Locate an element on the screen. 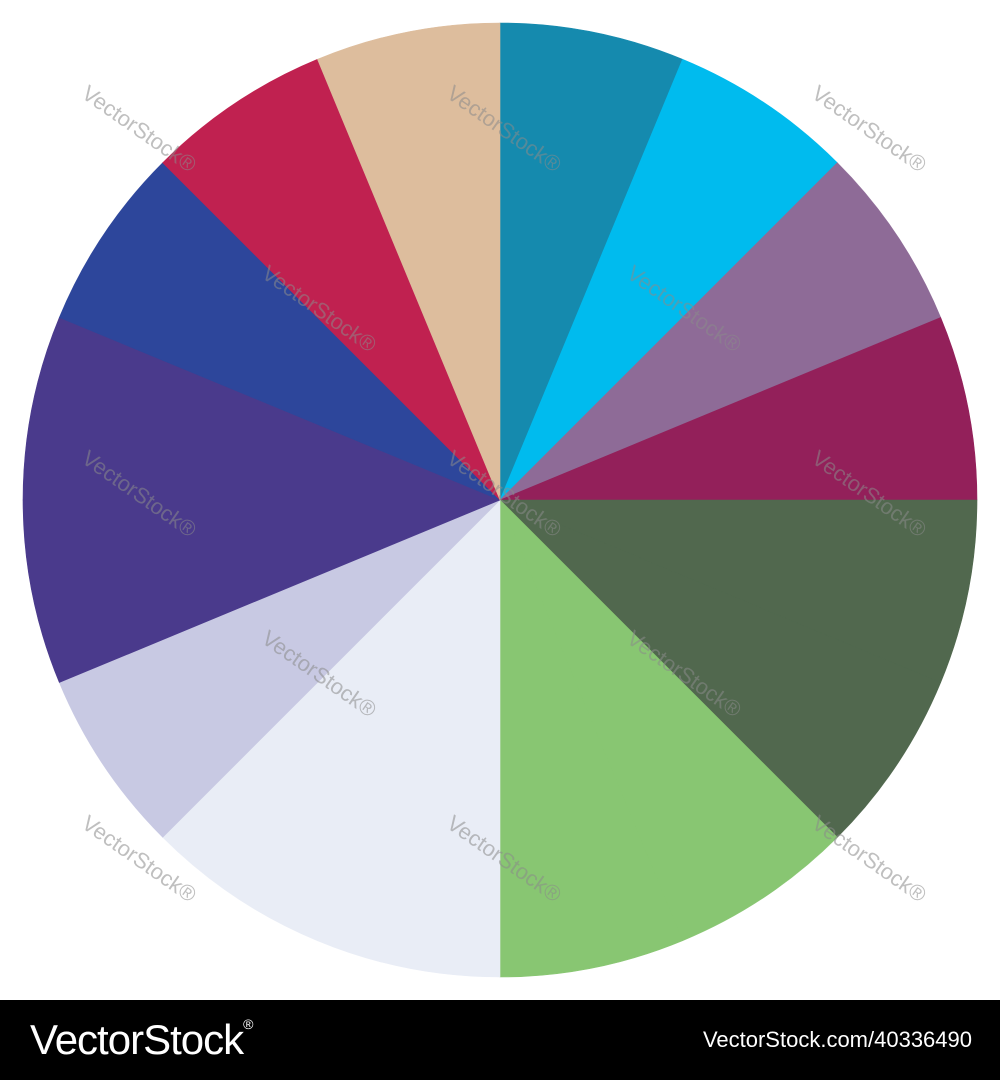 The image size is (1000, 1080). footer-bar: VectorStock® VectorStock.com/40336490 is located at coordinates (500, 1040).